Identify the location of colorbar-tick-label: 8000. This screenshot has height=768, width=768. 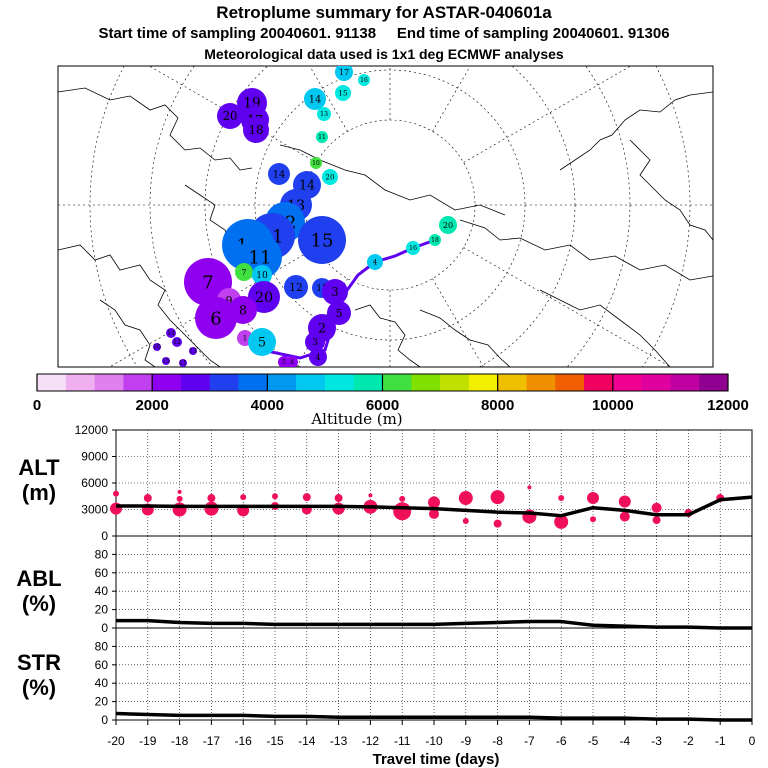
(497, 405).